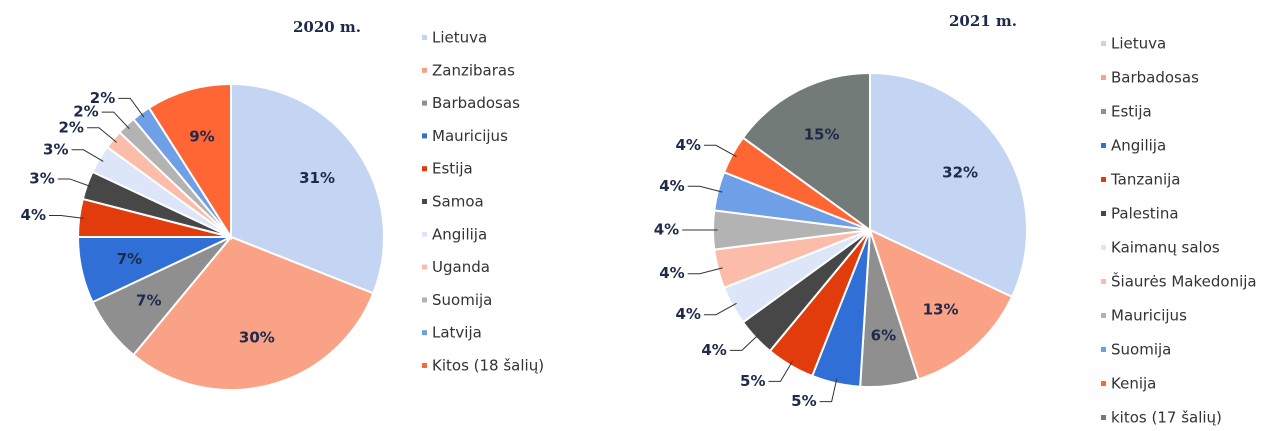 This screenshot has height=431, width=1288. I want to click on legend-label: Zanzibaras, so click(473, 70).